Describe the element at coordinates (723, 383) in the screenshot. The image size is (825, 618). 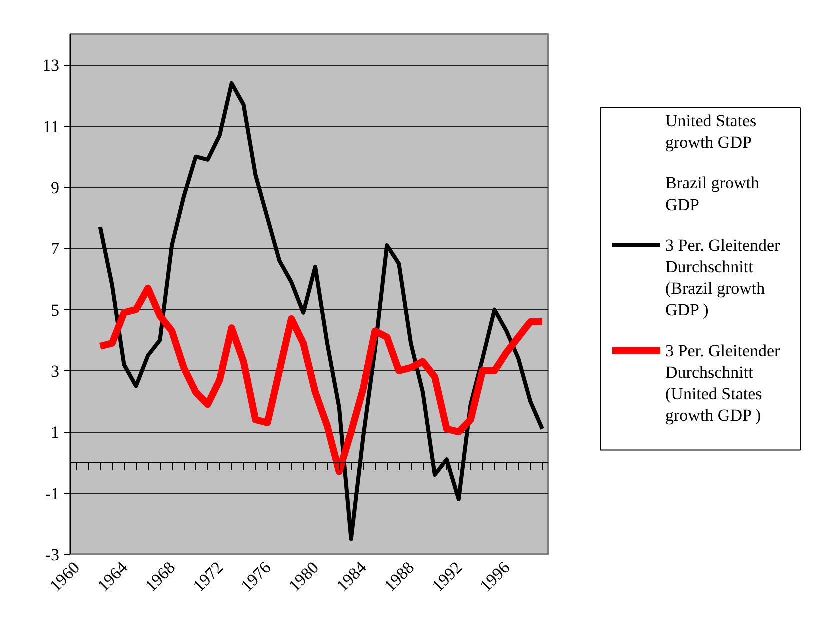
I see `legend-label: 3 Per. Gleitender Durchschnitt (United States growth GDP )` at that location.